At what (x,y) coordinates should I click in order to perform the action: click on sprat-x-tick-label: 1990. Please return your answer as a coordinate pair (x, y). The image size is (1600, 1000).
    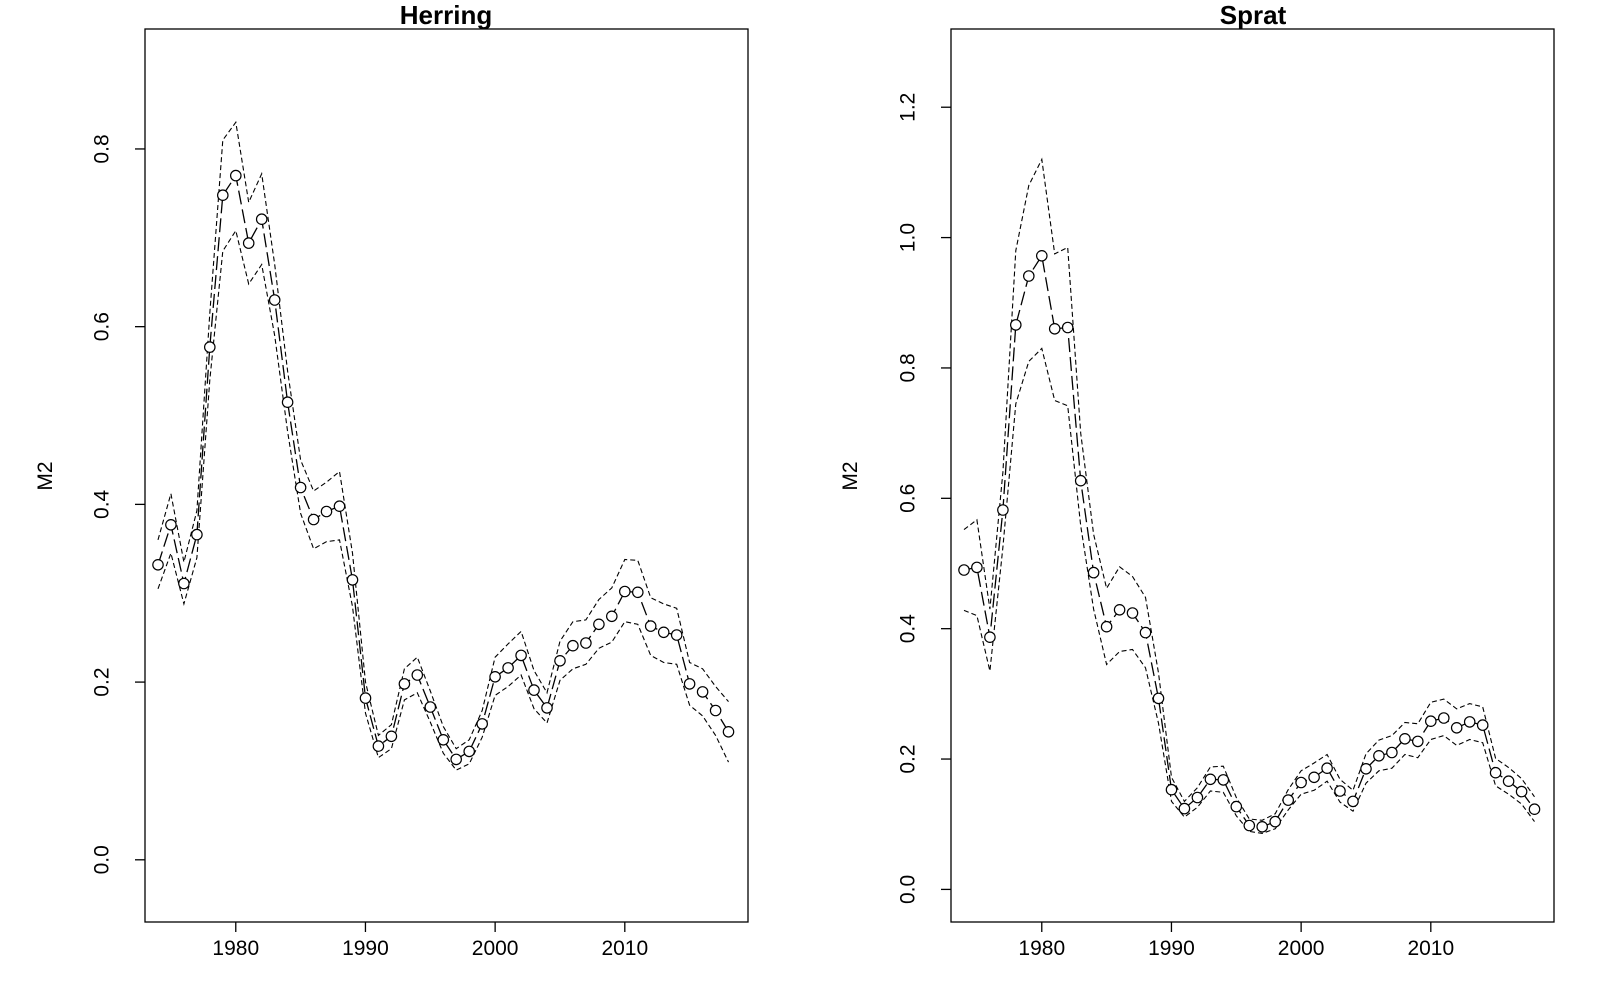
    Looking at the image, I should click on (1171, 948).